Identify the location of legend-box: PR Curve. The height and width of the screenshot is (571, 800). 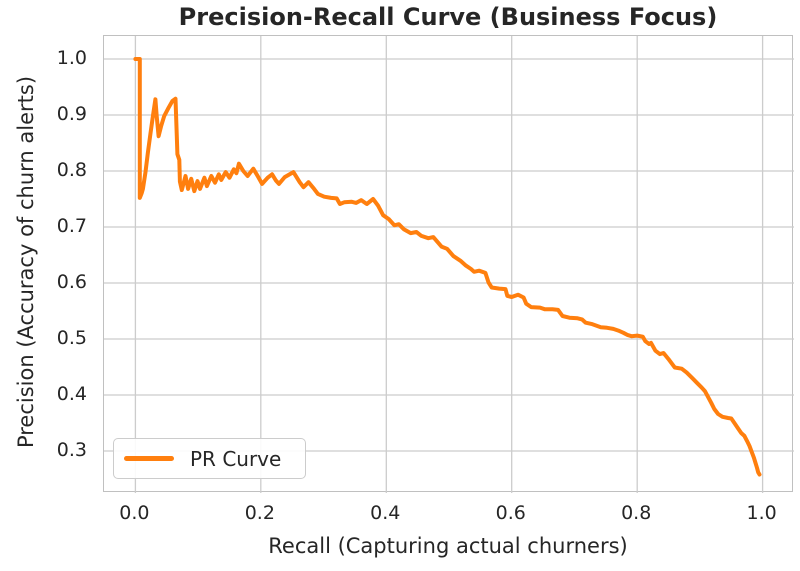
(209, 458).